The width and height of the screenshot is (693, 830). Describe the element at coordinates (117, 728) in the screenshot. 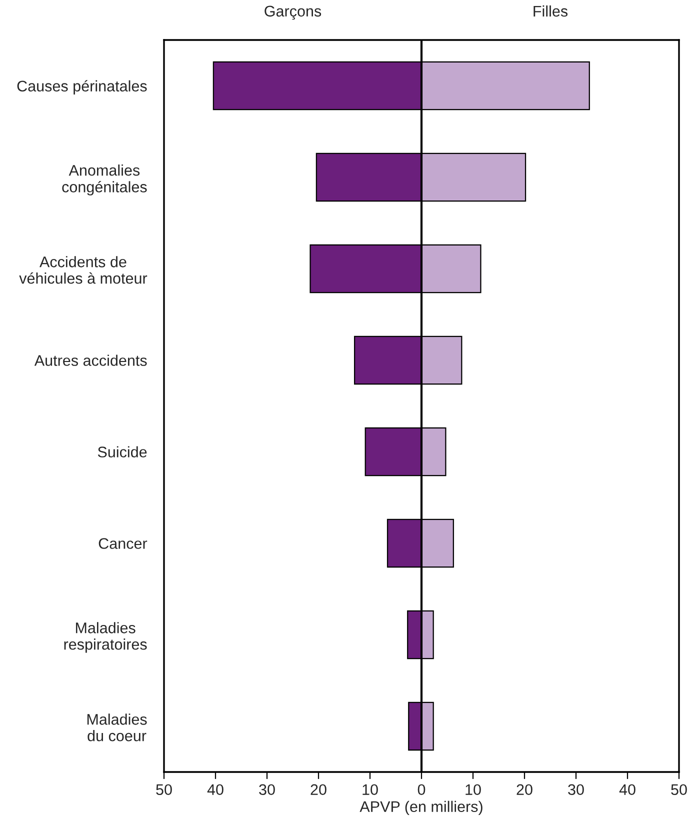

I see `y-tick-label: Maladies du coeur` at that location.